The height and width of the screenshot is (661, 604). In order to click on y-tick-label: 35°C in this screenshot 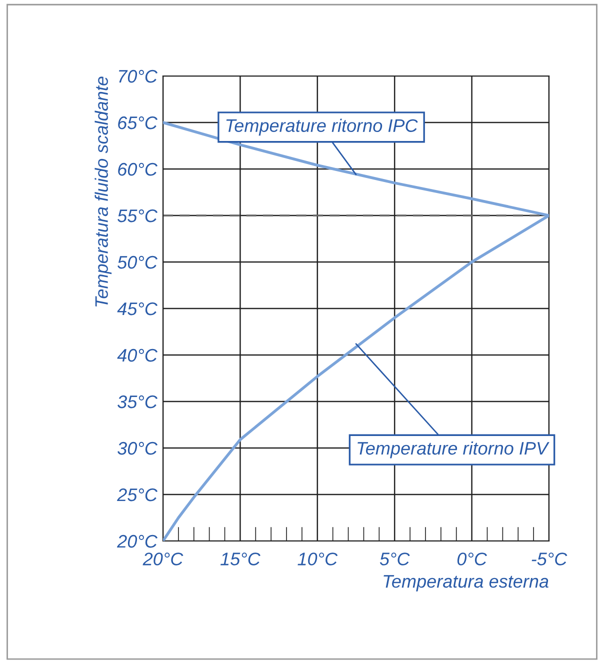, I will do `click(138, 401)`.